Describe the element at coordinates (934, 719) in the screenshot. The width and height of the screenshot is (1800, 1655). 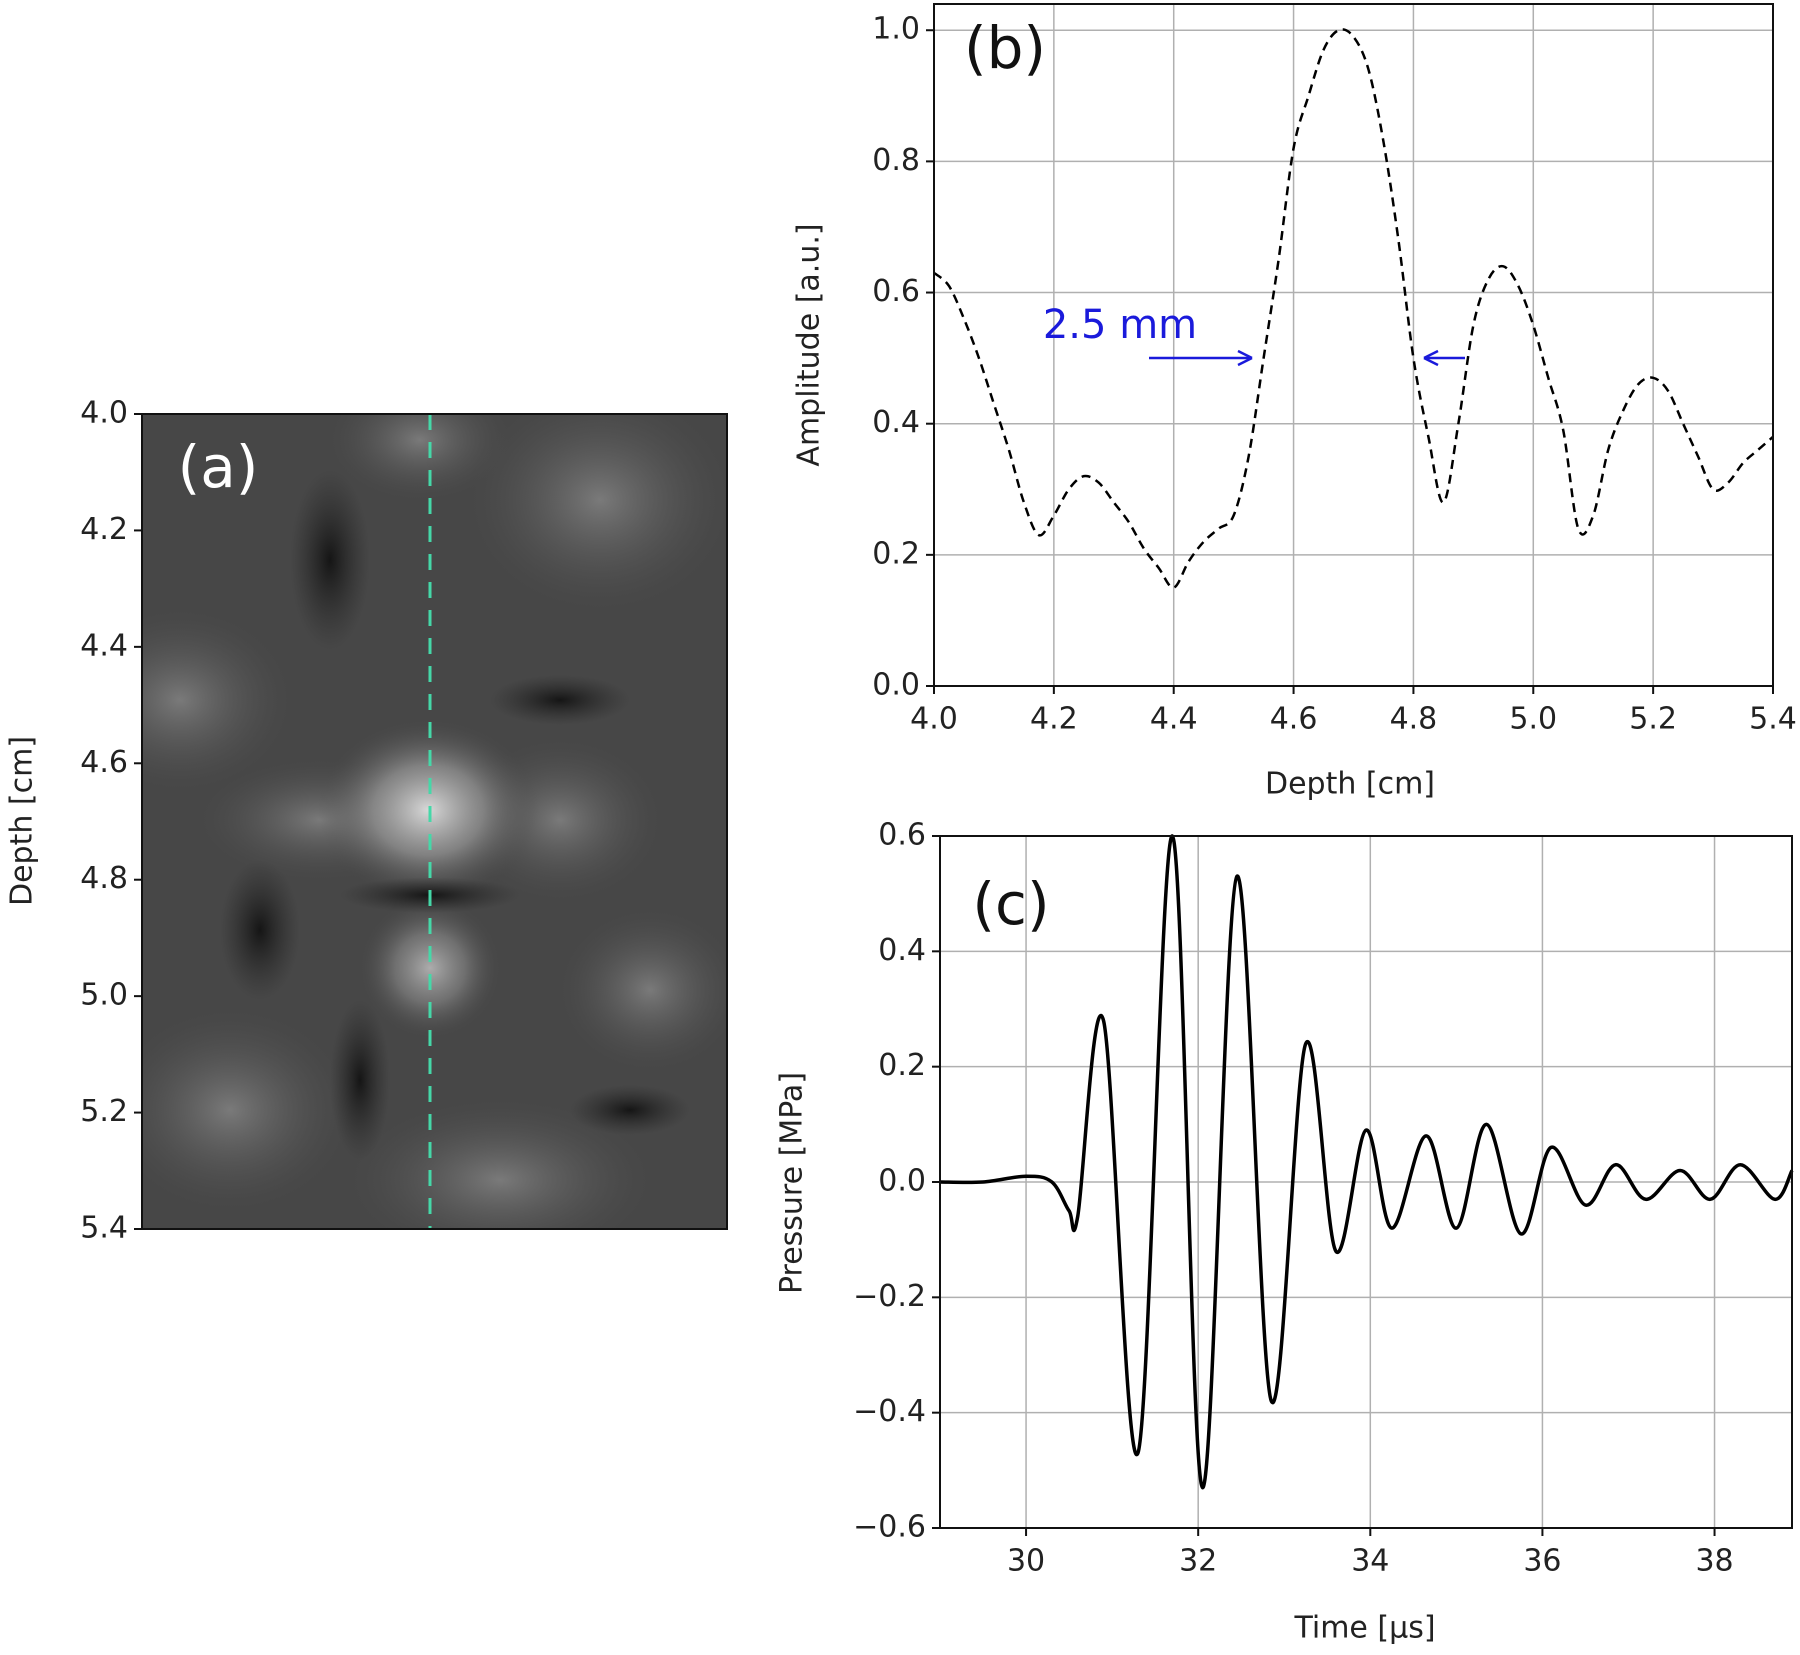
I see `x-tick-label: 4.0` at that location.